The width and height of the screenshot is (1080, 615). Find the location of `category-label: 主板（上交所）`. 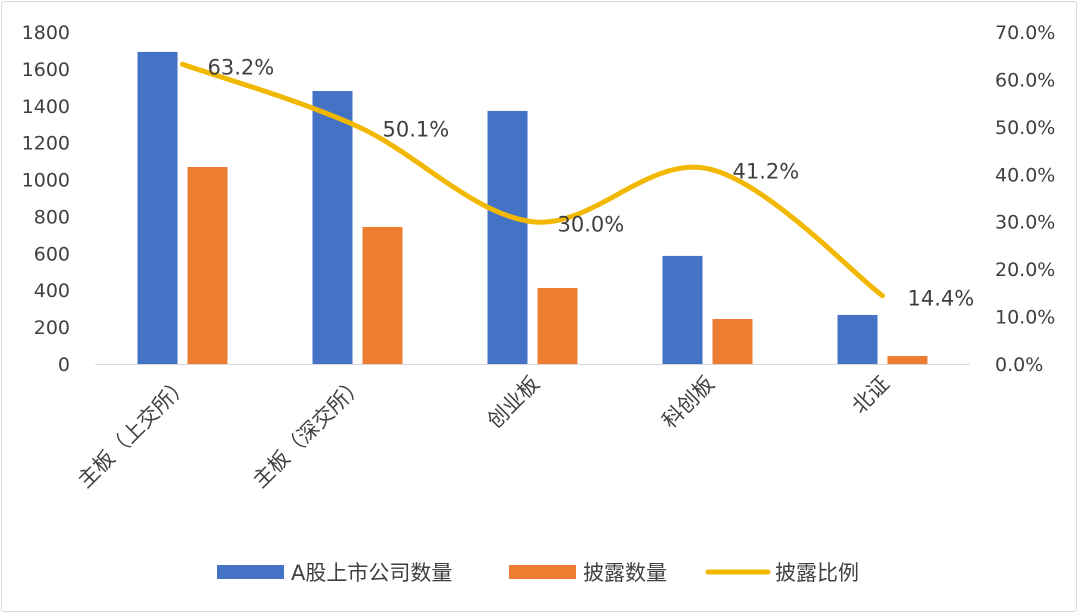

category-label: 主板（上交所） is located at coordinates (133, 432).